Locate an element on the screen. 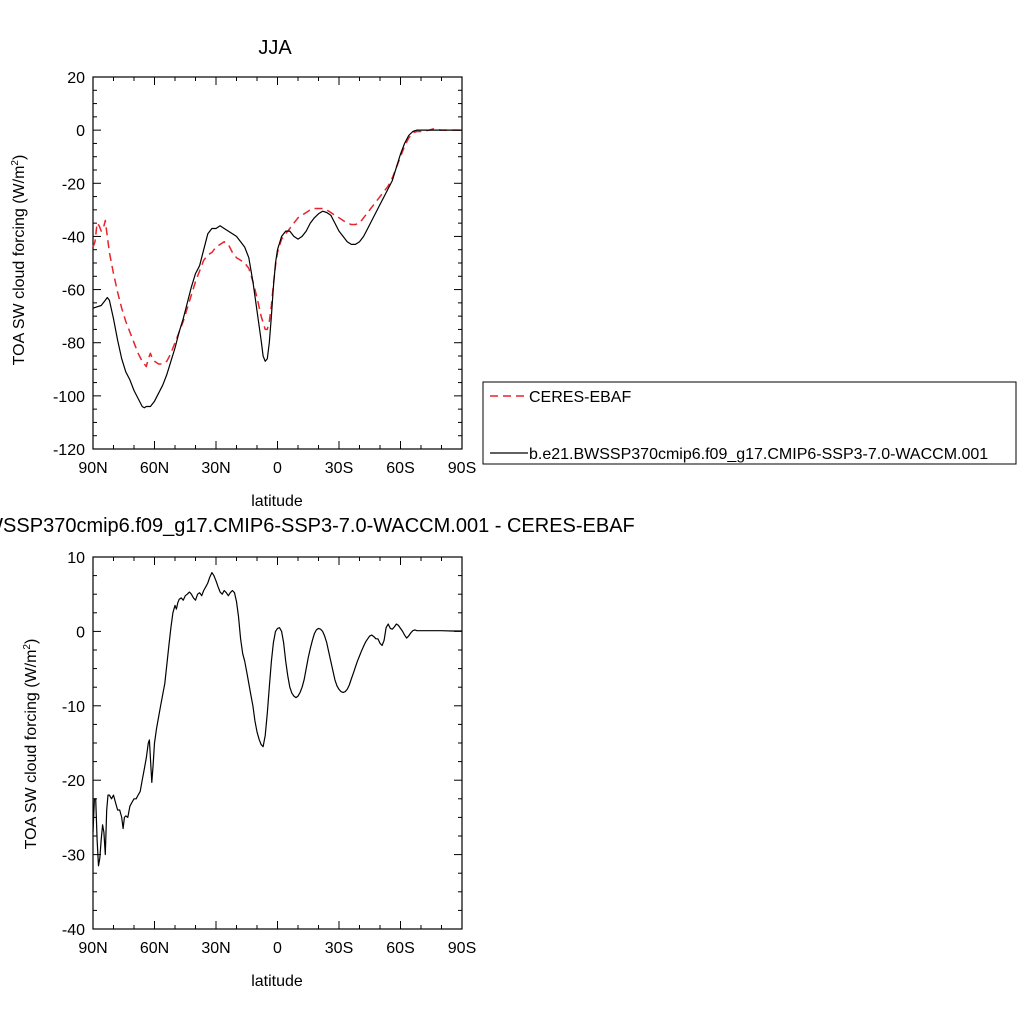 The image size is (1024, 1024). top-y-axis-label: TOA SW cloud forcing (W/m2) is located at coordinates (19, 260).